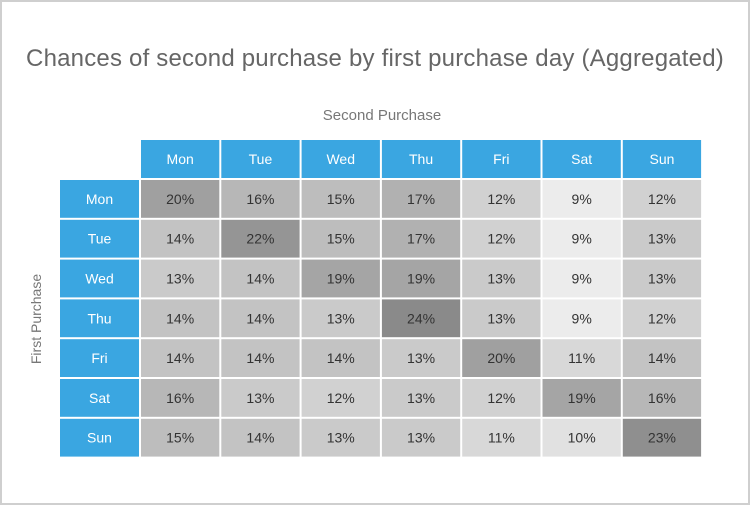 The height and width of the screenshot is (505, 750). I want to click on cell-value-label: 22%, so click(260, 239).